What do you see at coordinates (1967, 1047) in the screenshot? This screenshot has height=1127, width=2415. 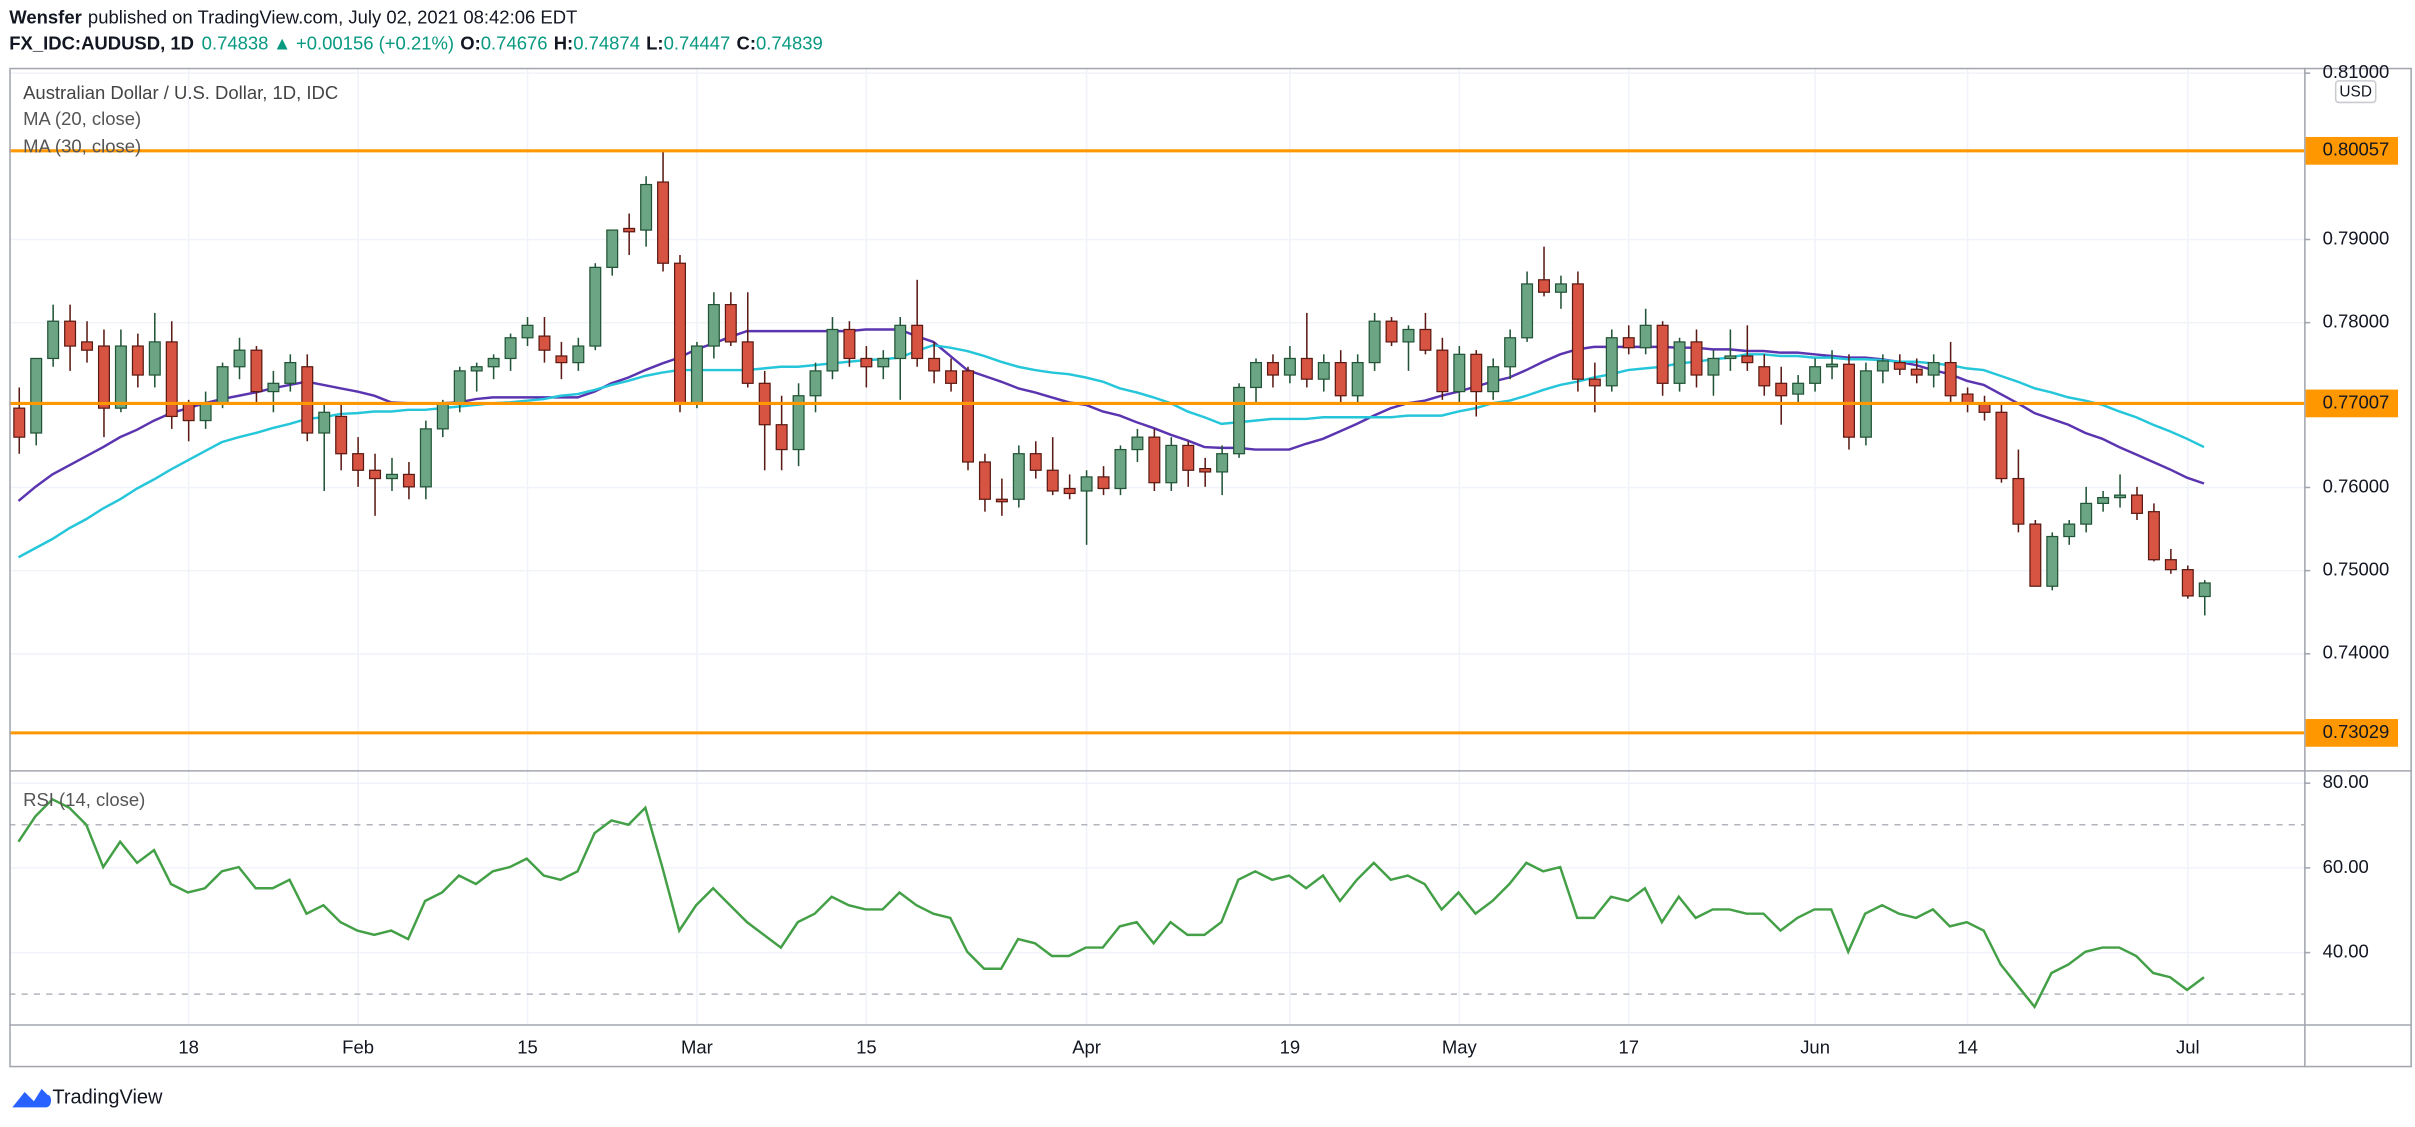 I see `x-tick-label: 14` at bounding box center [1967, 1047].